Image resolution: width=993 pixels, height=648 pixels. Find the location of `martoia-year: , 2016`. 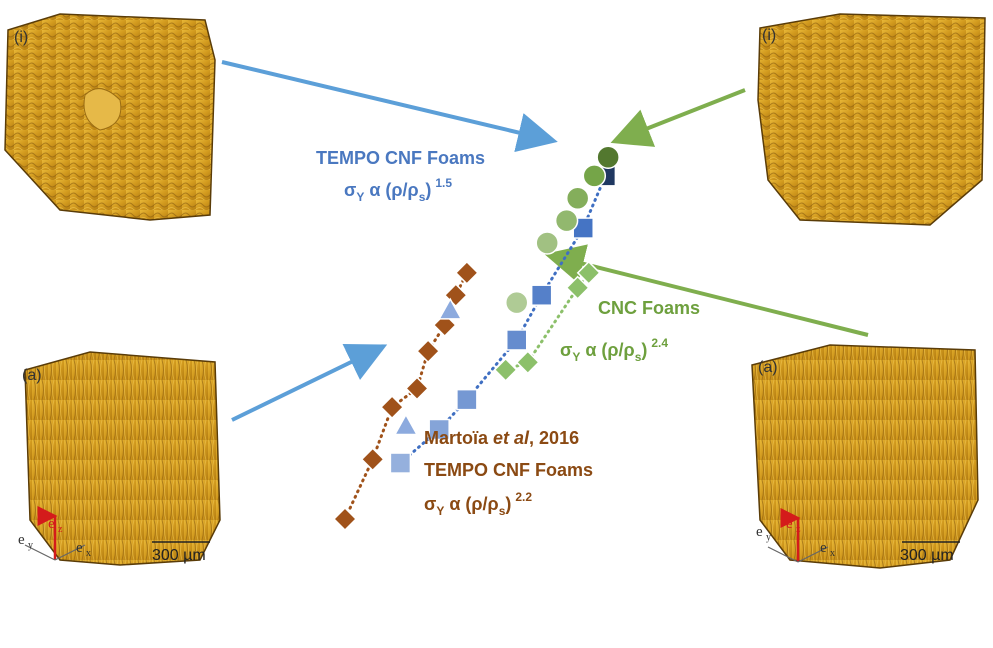

martoia-year: , 2016 is located at coordinates (554, 438).